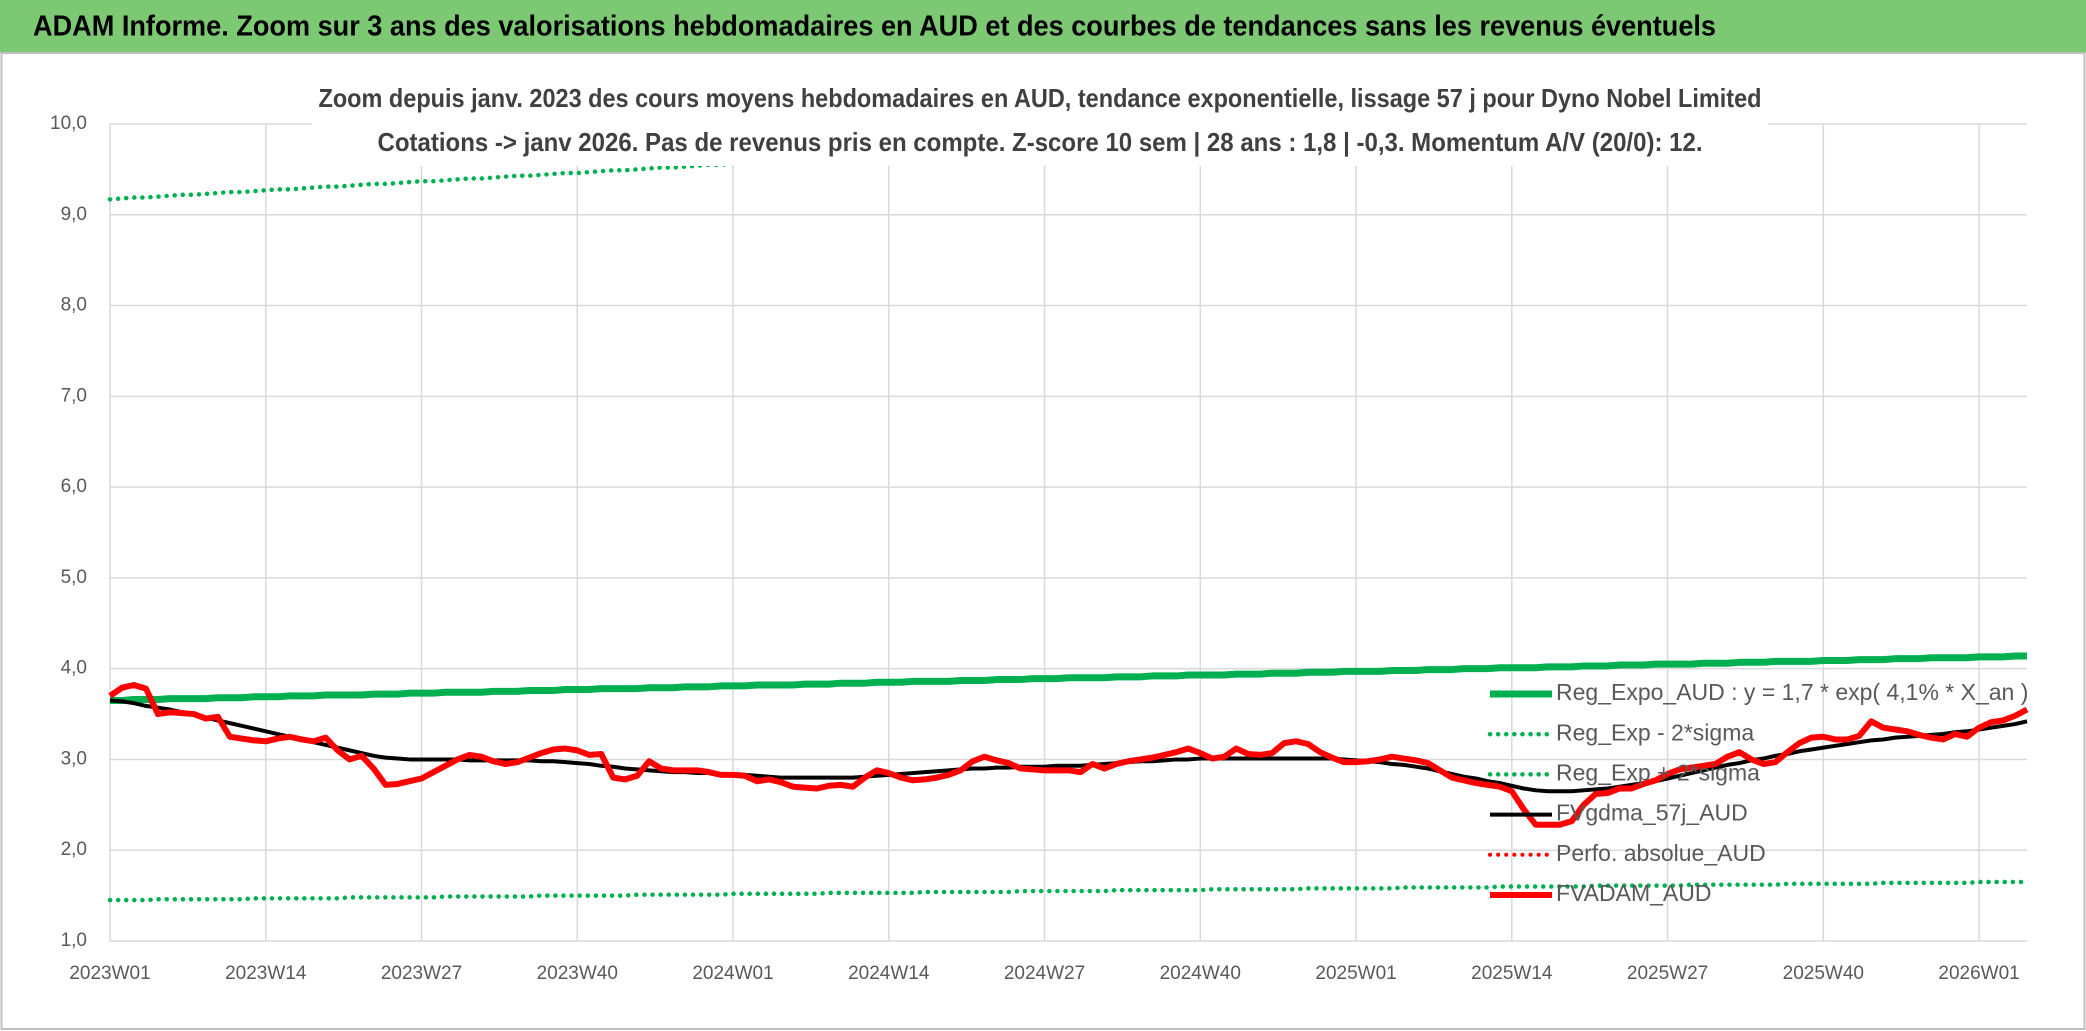  I want to click on y-tick-label: 10,0, so click(68, 123).